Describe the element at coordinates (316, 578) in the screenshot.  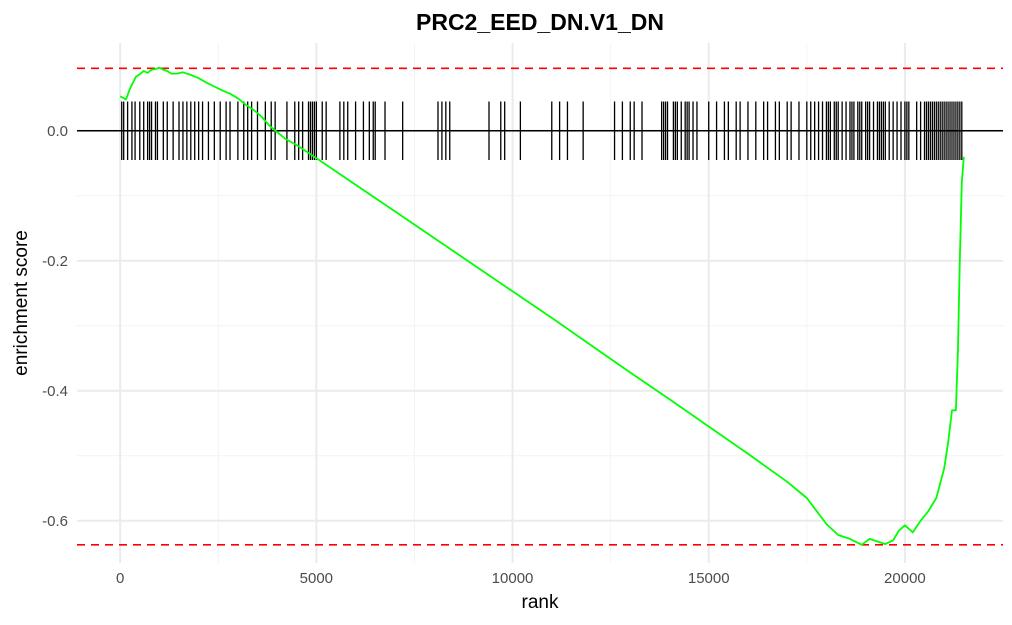
I see `x-tick-label: 5000` at that location.